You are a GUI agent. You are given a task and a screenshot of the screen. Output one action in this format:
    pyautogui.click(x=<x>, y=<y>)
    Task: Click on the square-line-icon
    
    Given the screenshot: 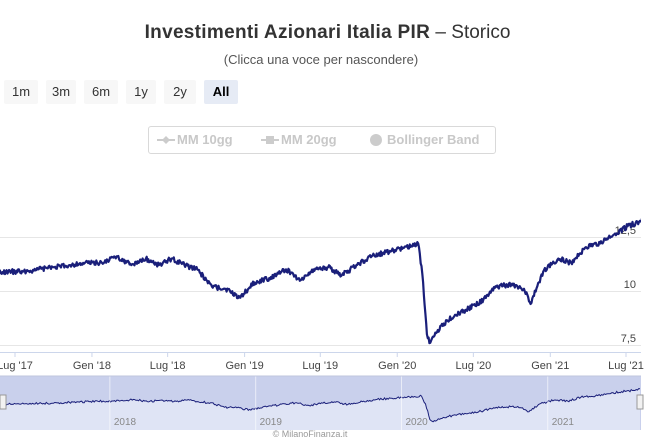 What is the action you would take?
    pyautogui.click(x=270, y=140)
    